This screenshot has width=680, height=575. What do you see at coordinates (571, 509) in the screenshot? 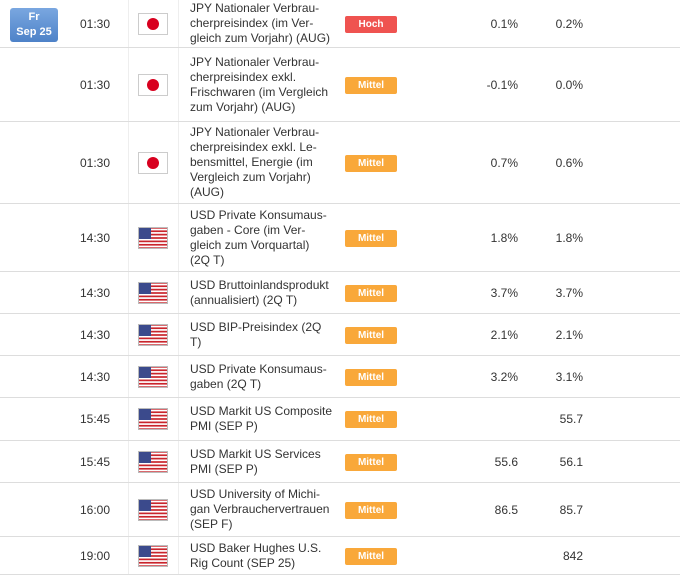
I see `previous: 85.7` at bounding box center [571, 509].